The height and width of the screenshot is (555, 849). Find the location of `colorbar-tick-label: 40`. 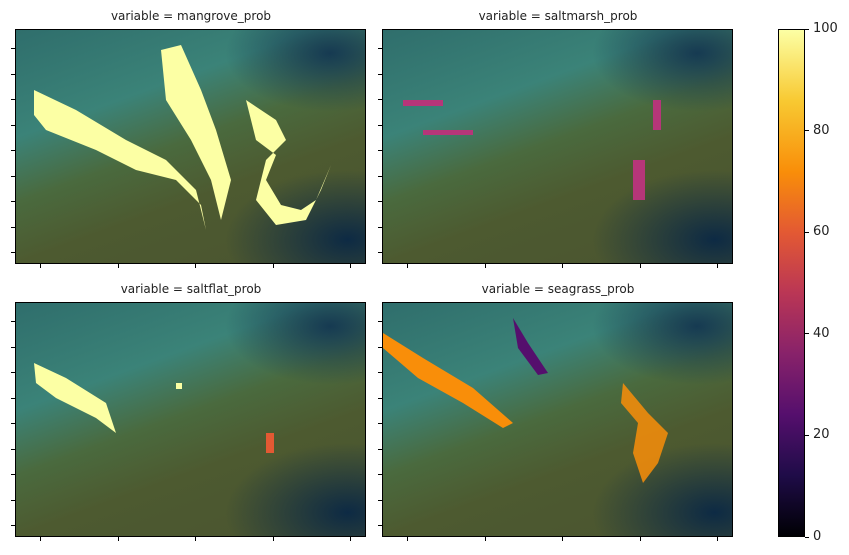

colorbar-tick-label: 40 is located at coordinates (821, 333).